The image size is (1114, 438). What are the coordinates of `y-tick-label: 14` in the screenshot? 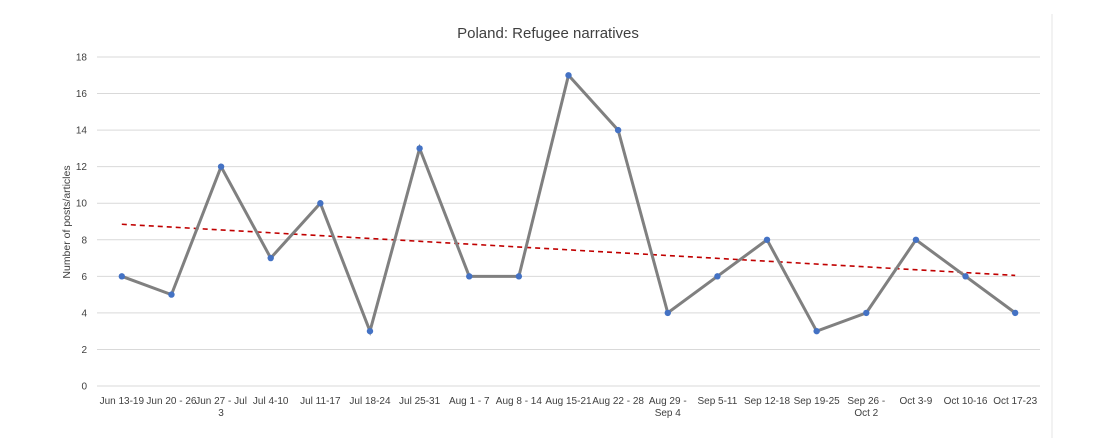 It's located at (82, 131).